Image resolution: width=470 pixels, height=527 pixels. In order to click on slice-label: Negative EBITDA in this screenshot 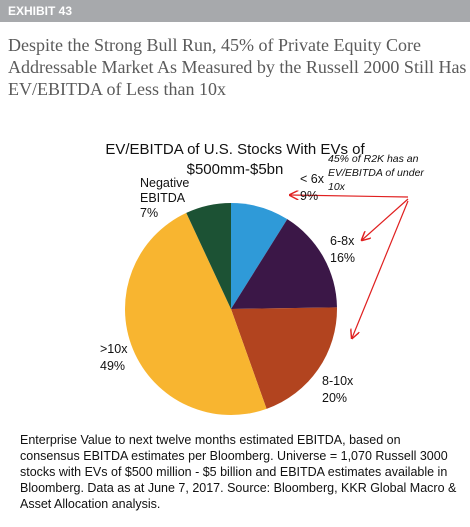, I will do `click(164, 190)`.